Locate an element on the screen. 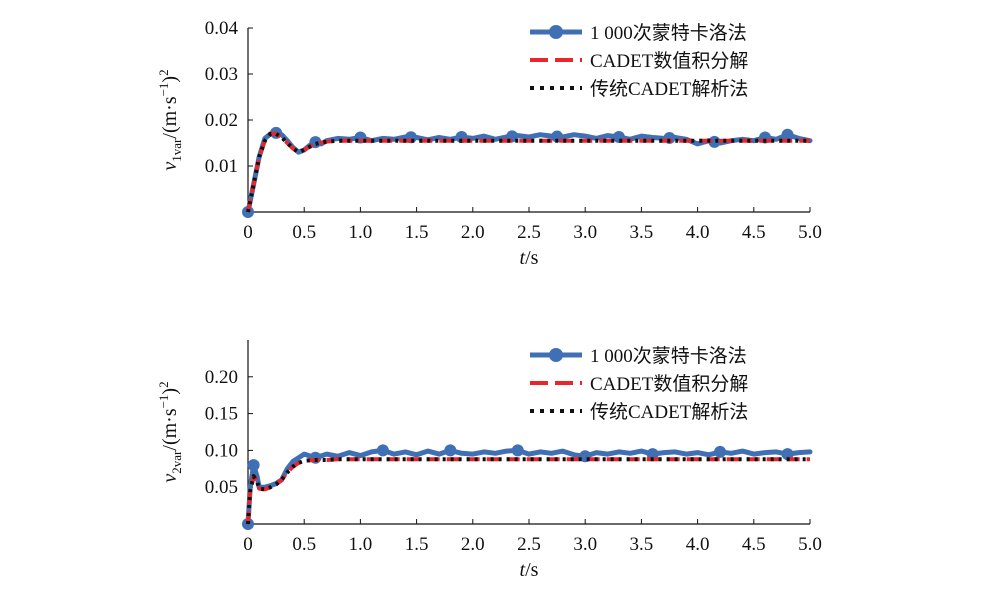  y-axis-label-sub: 1var is located at coordinates (176, 150).